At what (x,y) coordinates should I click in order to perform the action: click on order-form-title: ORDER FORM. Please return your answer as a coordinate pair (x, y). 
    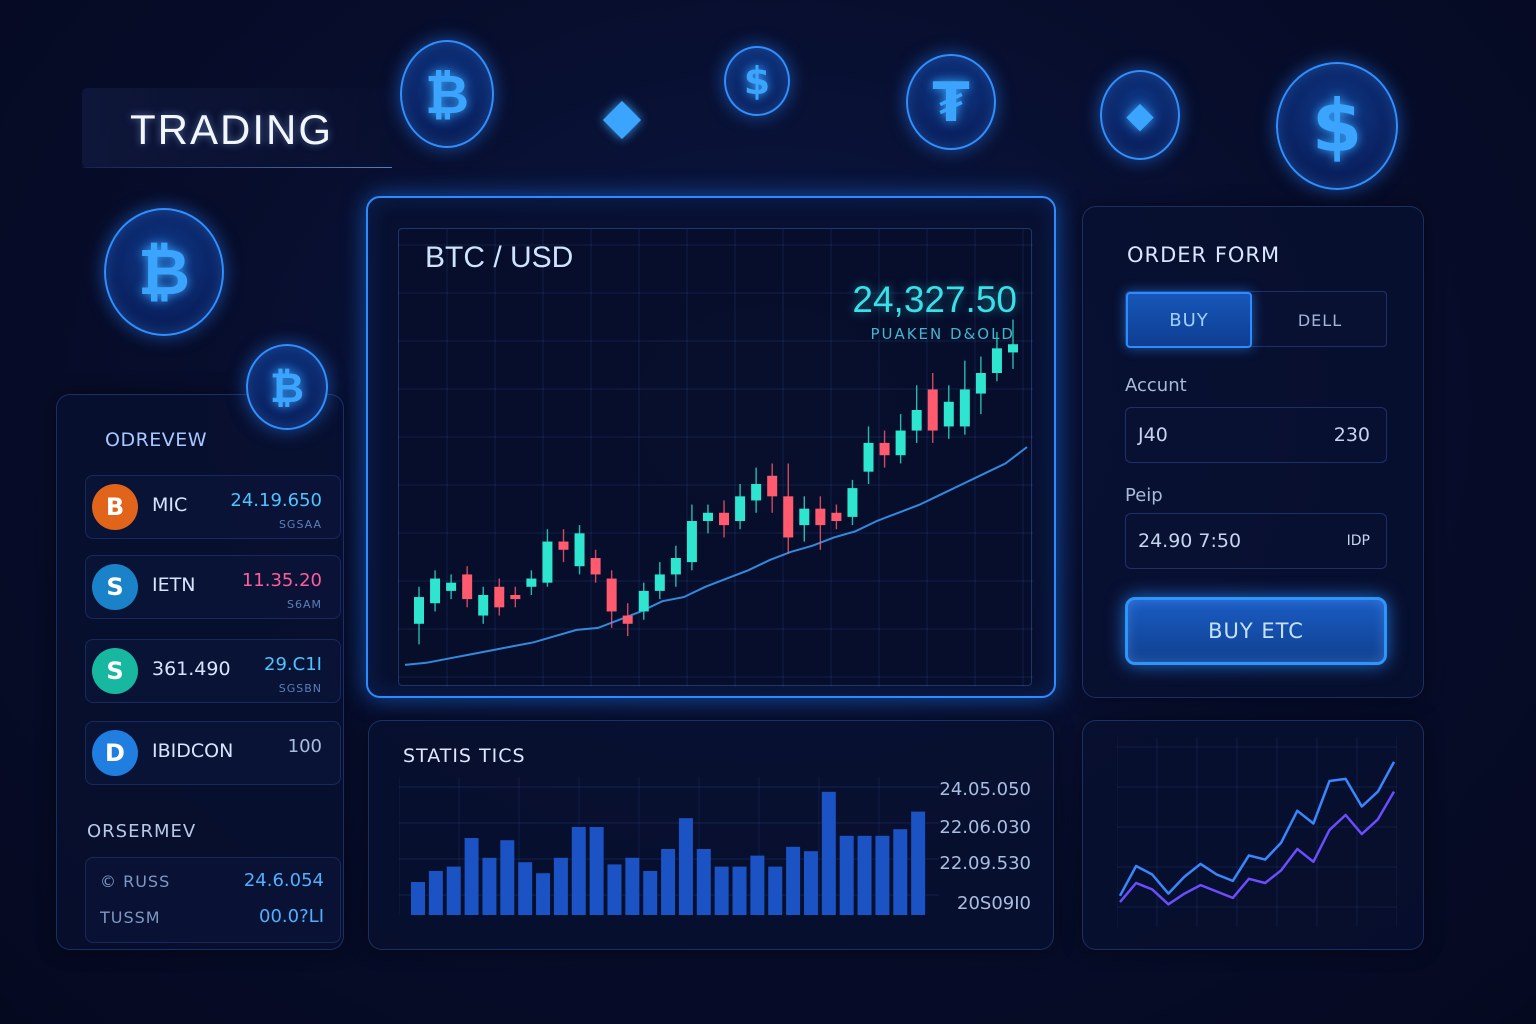
    Looking at the image, I should click on (1204, 255).